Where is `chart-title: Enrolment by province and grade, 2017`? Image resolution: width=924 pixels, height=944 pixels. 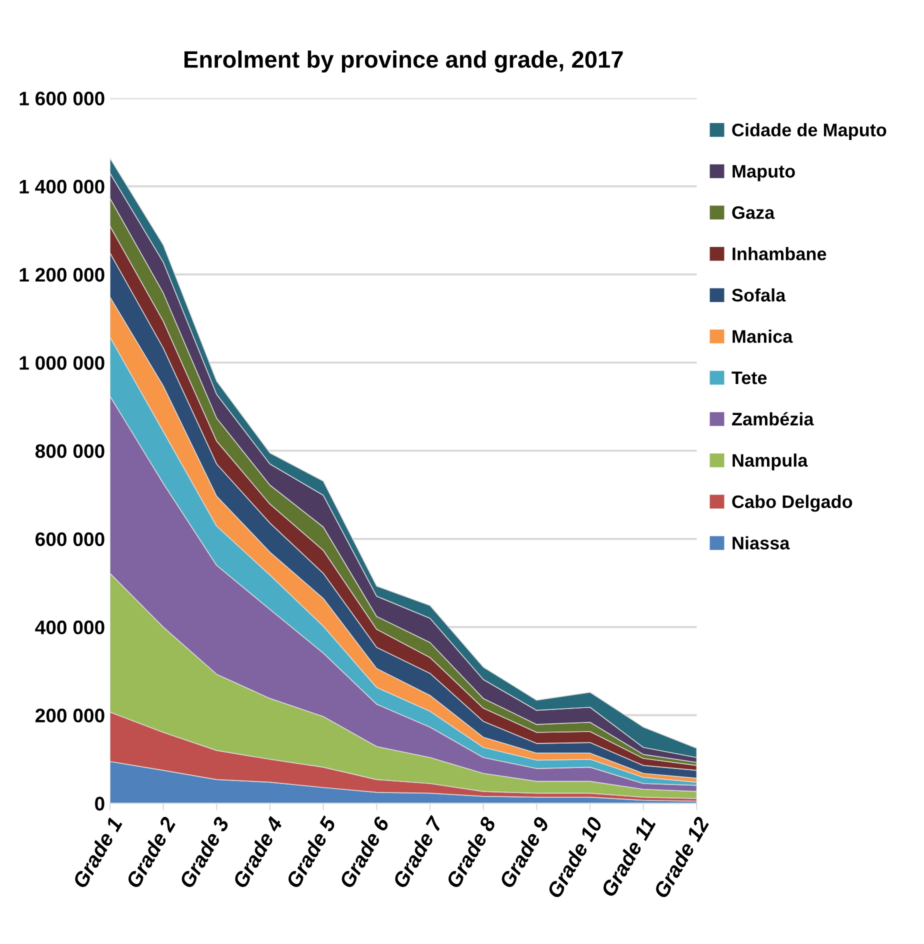 chart-title: Enrolment by province and grade, 2017 is located at coordinates (403, 61).